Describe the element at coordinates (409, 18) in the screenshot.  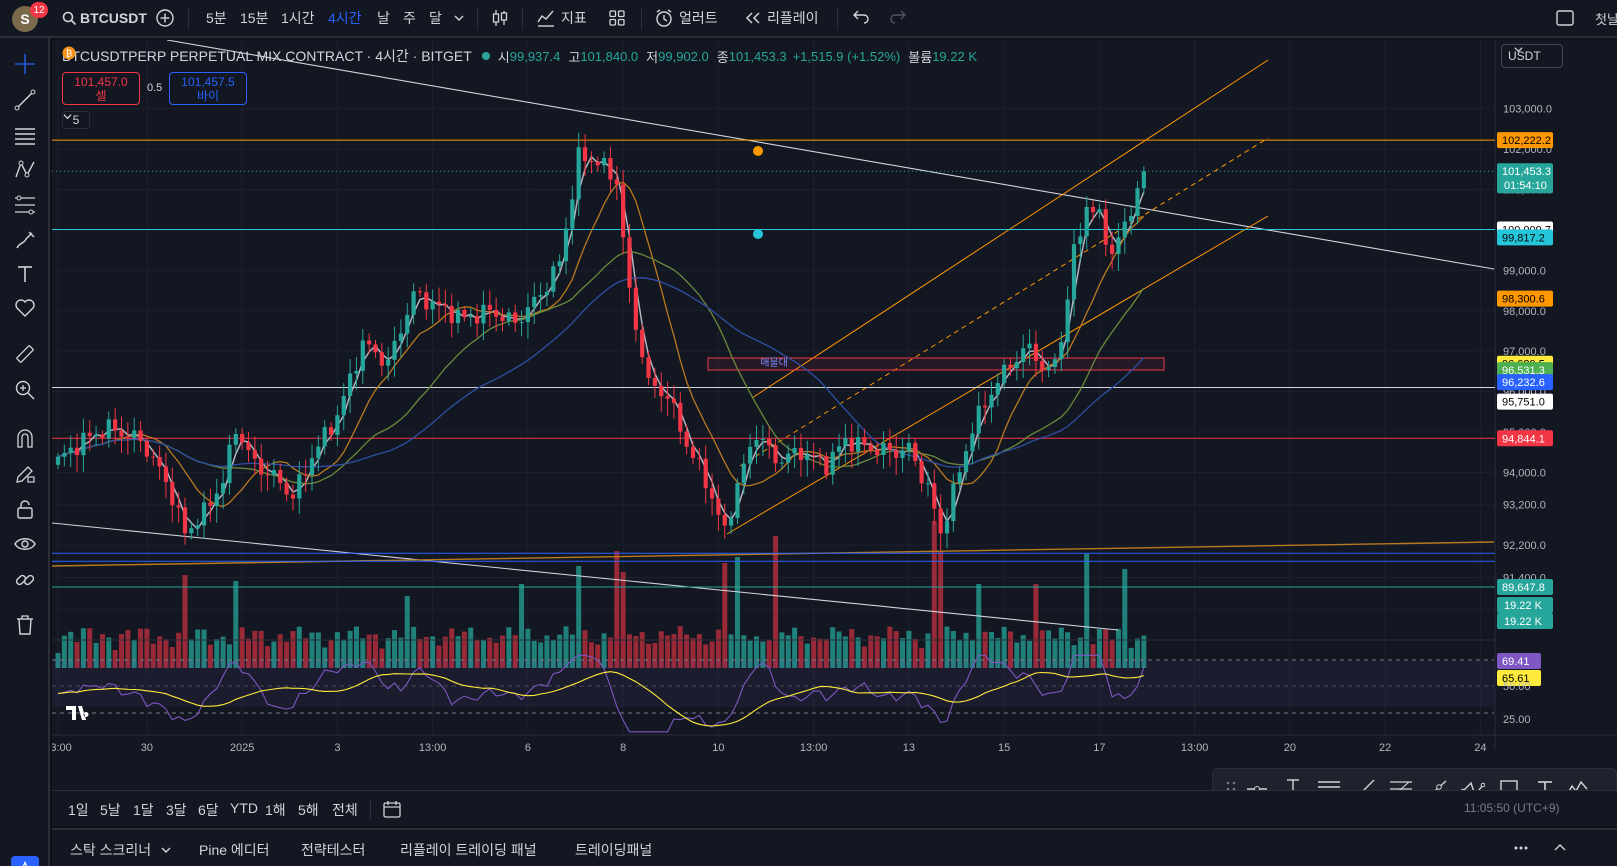
I see `period-week: 주` at that location.